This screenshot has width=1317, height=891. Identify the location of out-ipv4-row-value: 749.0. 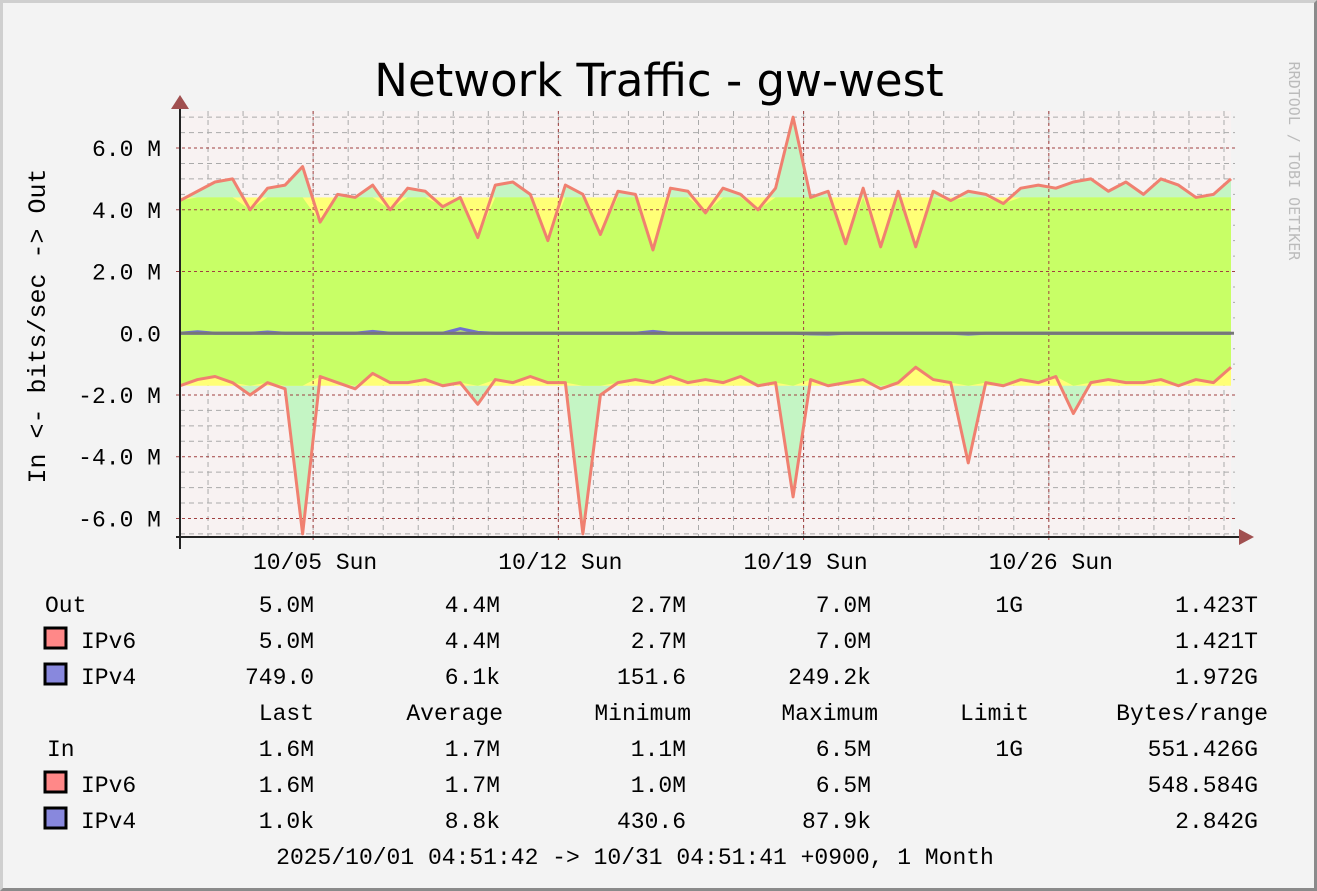
(279, 678).